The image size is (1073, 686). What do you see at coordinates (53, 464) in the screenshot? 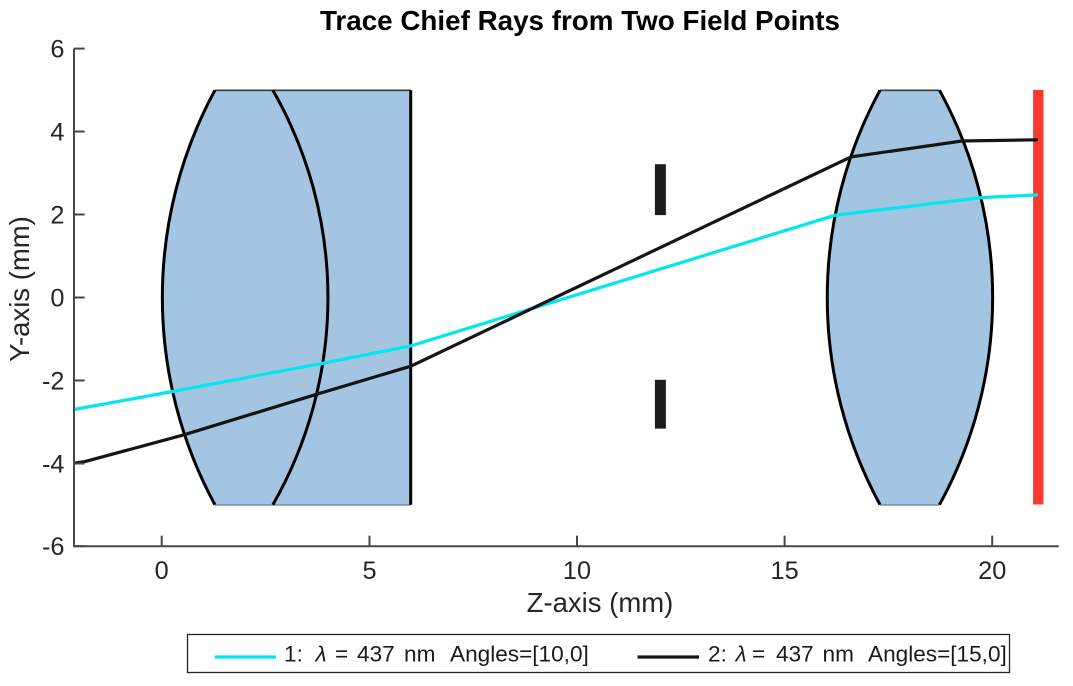
I see `svg-text: -4` at bounding box center [53, 464].